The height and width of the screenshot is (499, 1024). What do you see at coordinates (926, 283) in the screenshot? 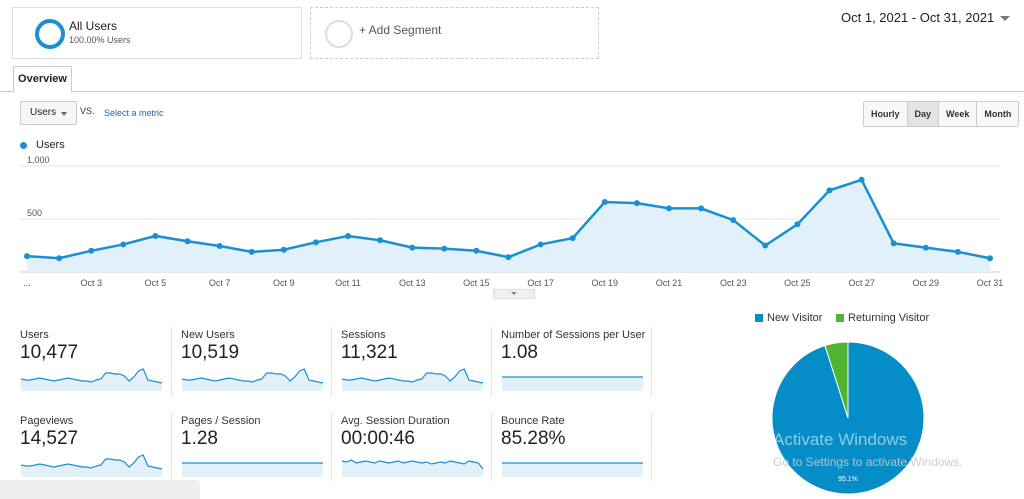
I see `x-tick-label: Oct 29` at bounding box center [926, 283].